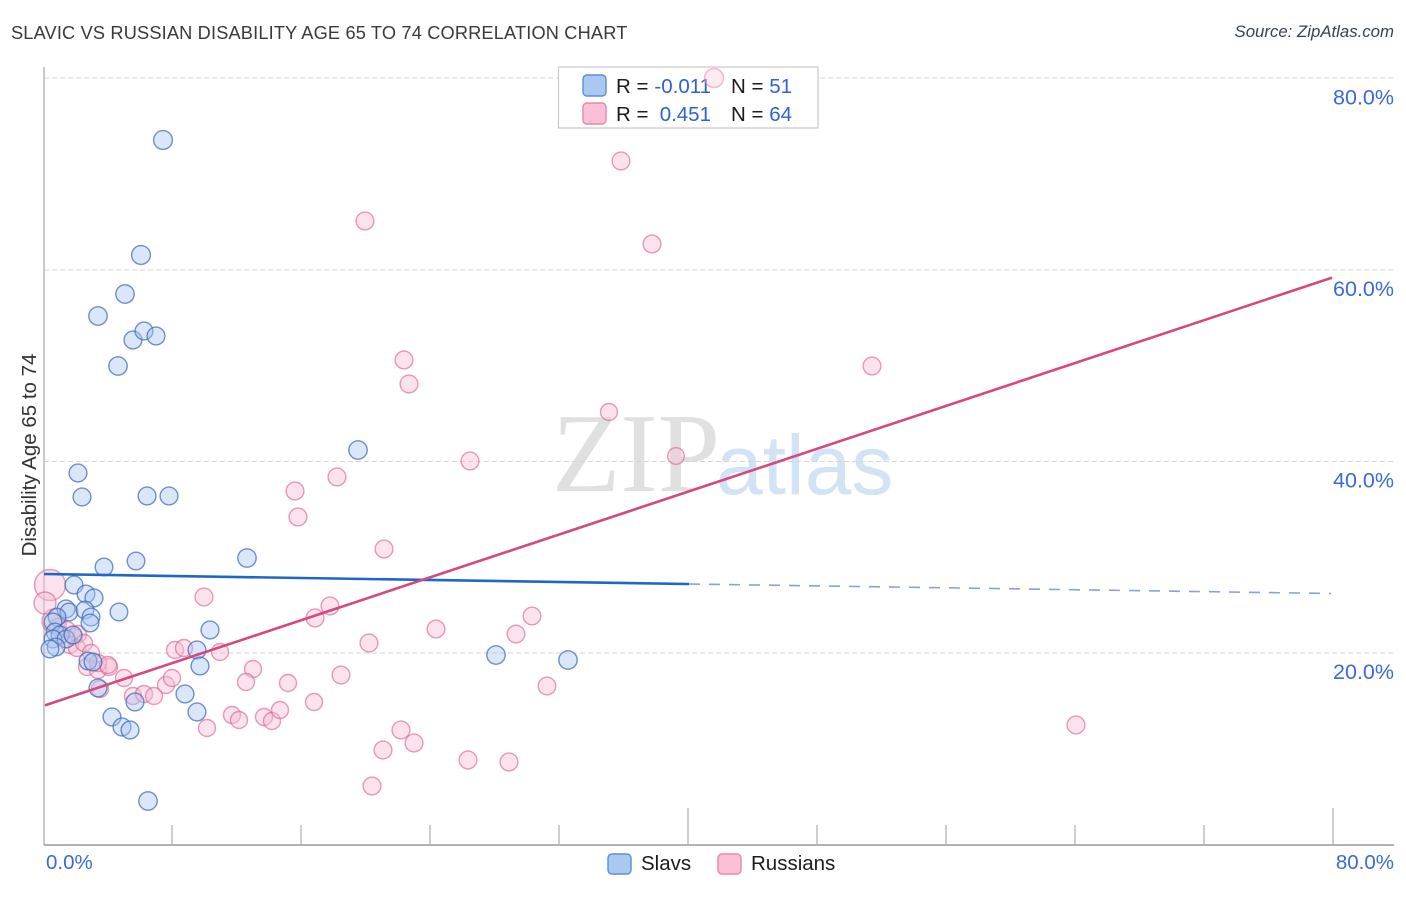  What do you see at coordinates (685, 114) in the screenshot?
I see `svg-text: 0.451` at bounding box center [685, 114].